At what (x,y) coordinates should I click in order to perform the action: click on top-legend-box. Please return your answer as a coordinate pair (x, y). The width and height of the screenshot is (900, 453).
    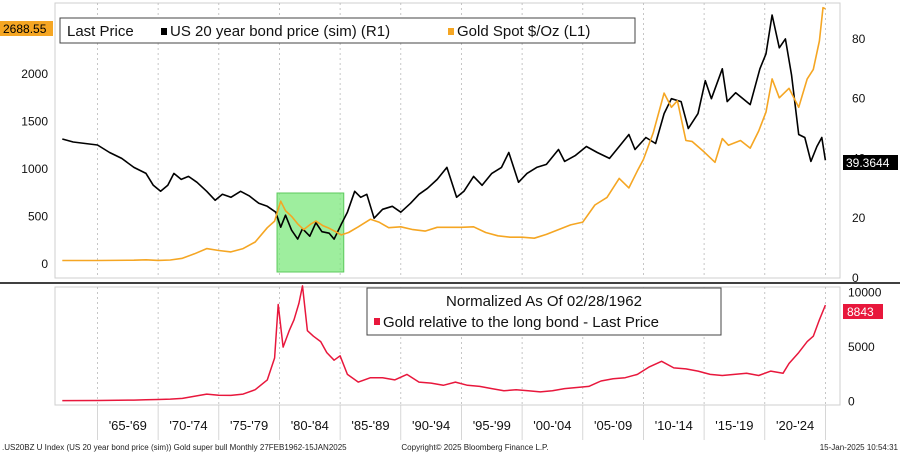
    Looking at the image, I should click on (347, 30).